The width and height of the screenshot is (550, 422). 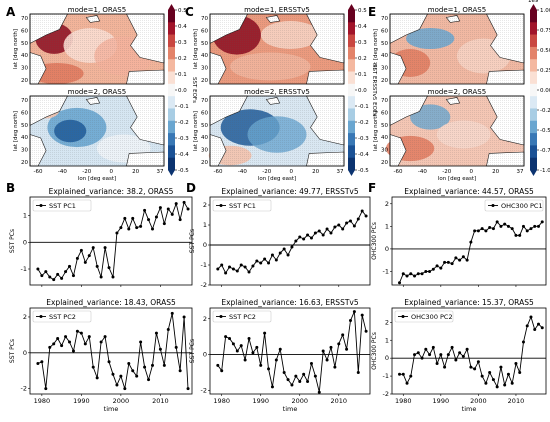 What do you see at coordinates (242, 317) in the screenshot?
I see `legend-label: SST PC2` at bounding box center [242, 317].